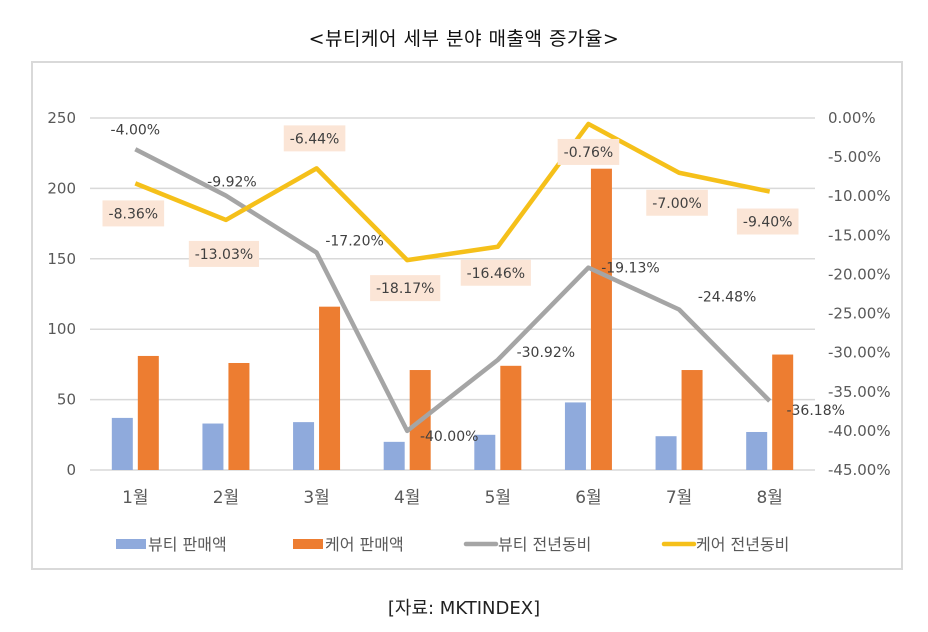 The width and height of the screenshot is (928, 632). What do you see at coordinates (854, 157) in the screenshot?
I see `right-axis-tick: -5.00%` at bounding box center [854, 157].